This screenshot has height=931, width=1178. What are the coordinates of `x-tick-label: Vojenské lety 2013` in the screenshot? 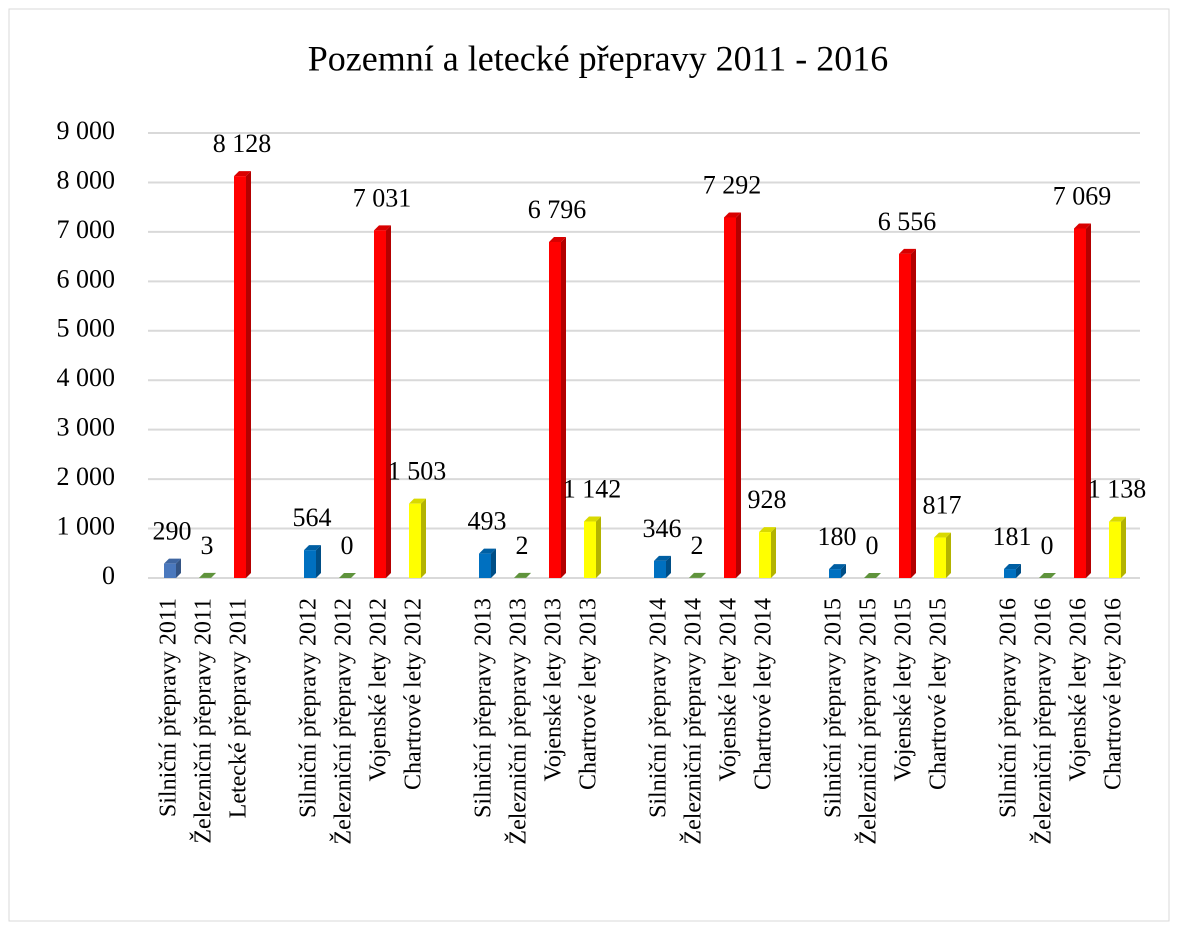 It's located at (554, 690).